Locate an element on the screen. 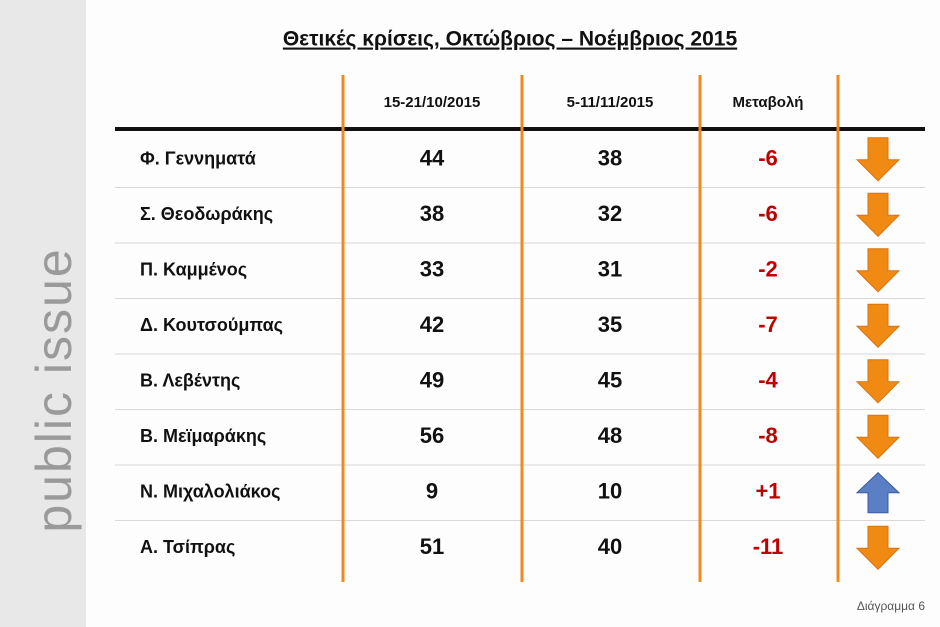 This screenshot has width=940, height=627. column-header: 5-11/11/2015 is located at coordinates (610, 102).